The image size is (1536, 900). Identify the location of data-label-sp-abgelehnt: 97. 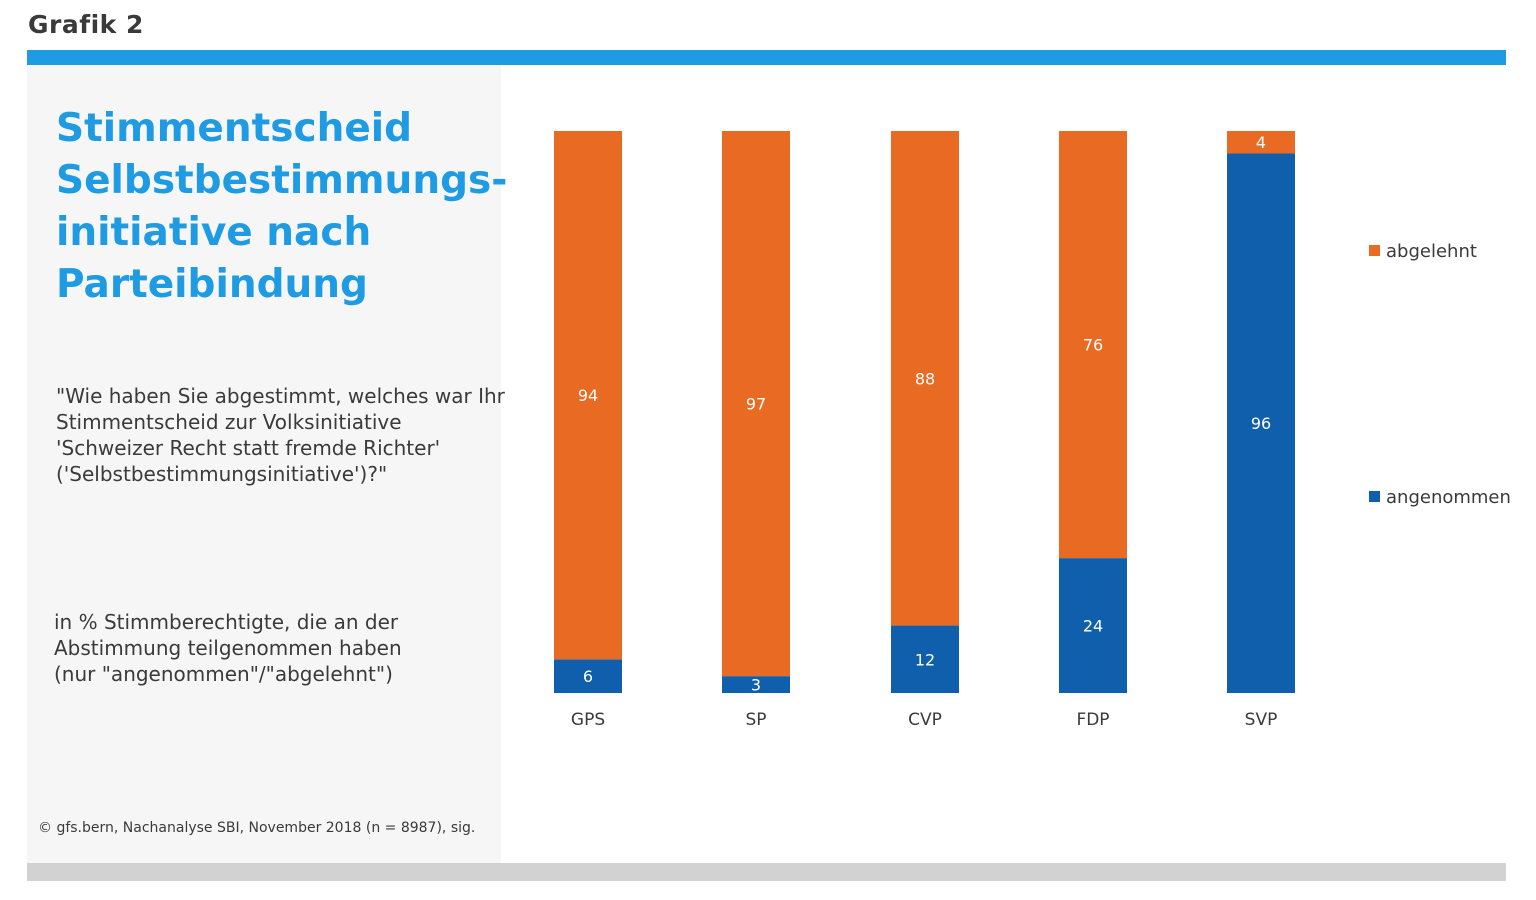
(756, 404).